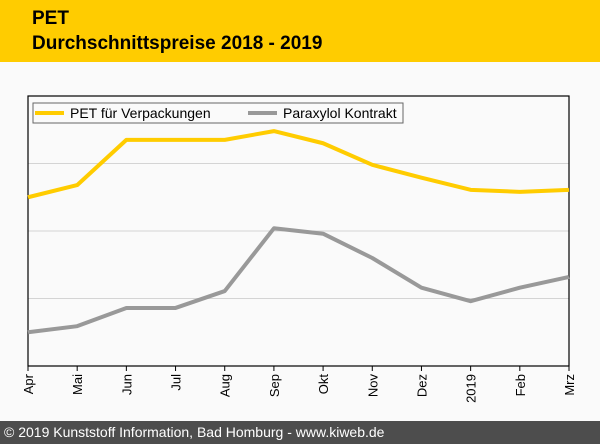 The height and width of the screenshot is (444, 600). I want to click on x-tick-label: Jul, so click(176, 382).